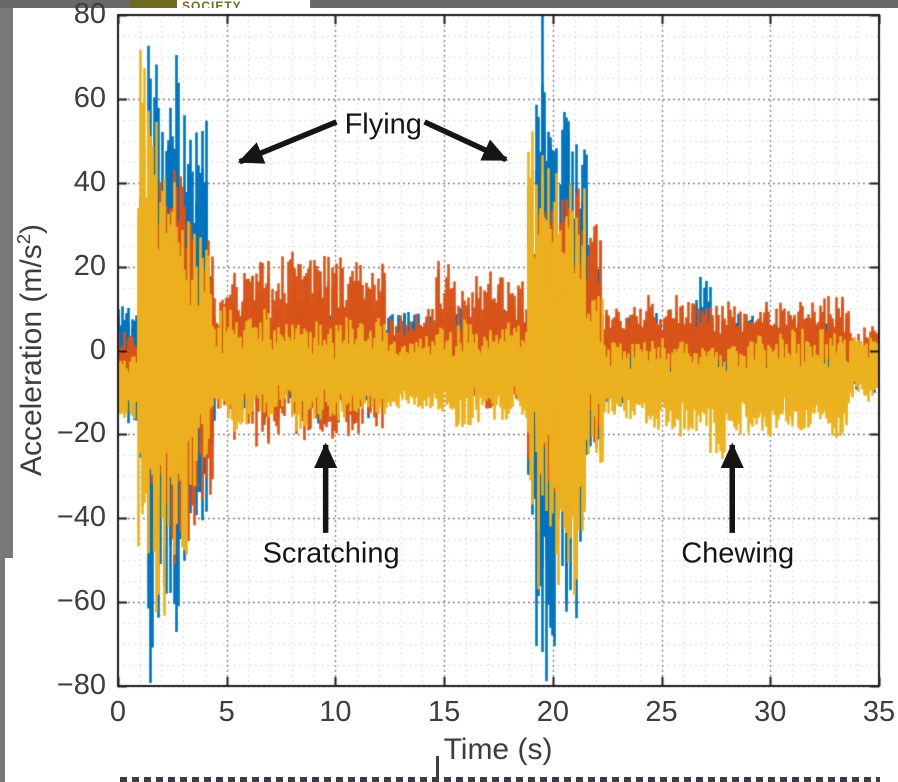 This screenshot has width=898, height=782. Describe the element at coordinates (383, 124) in the screenshot. I see `annotation-flying: Flying` at that location.